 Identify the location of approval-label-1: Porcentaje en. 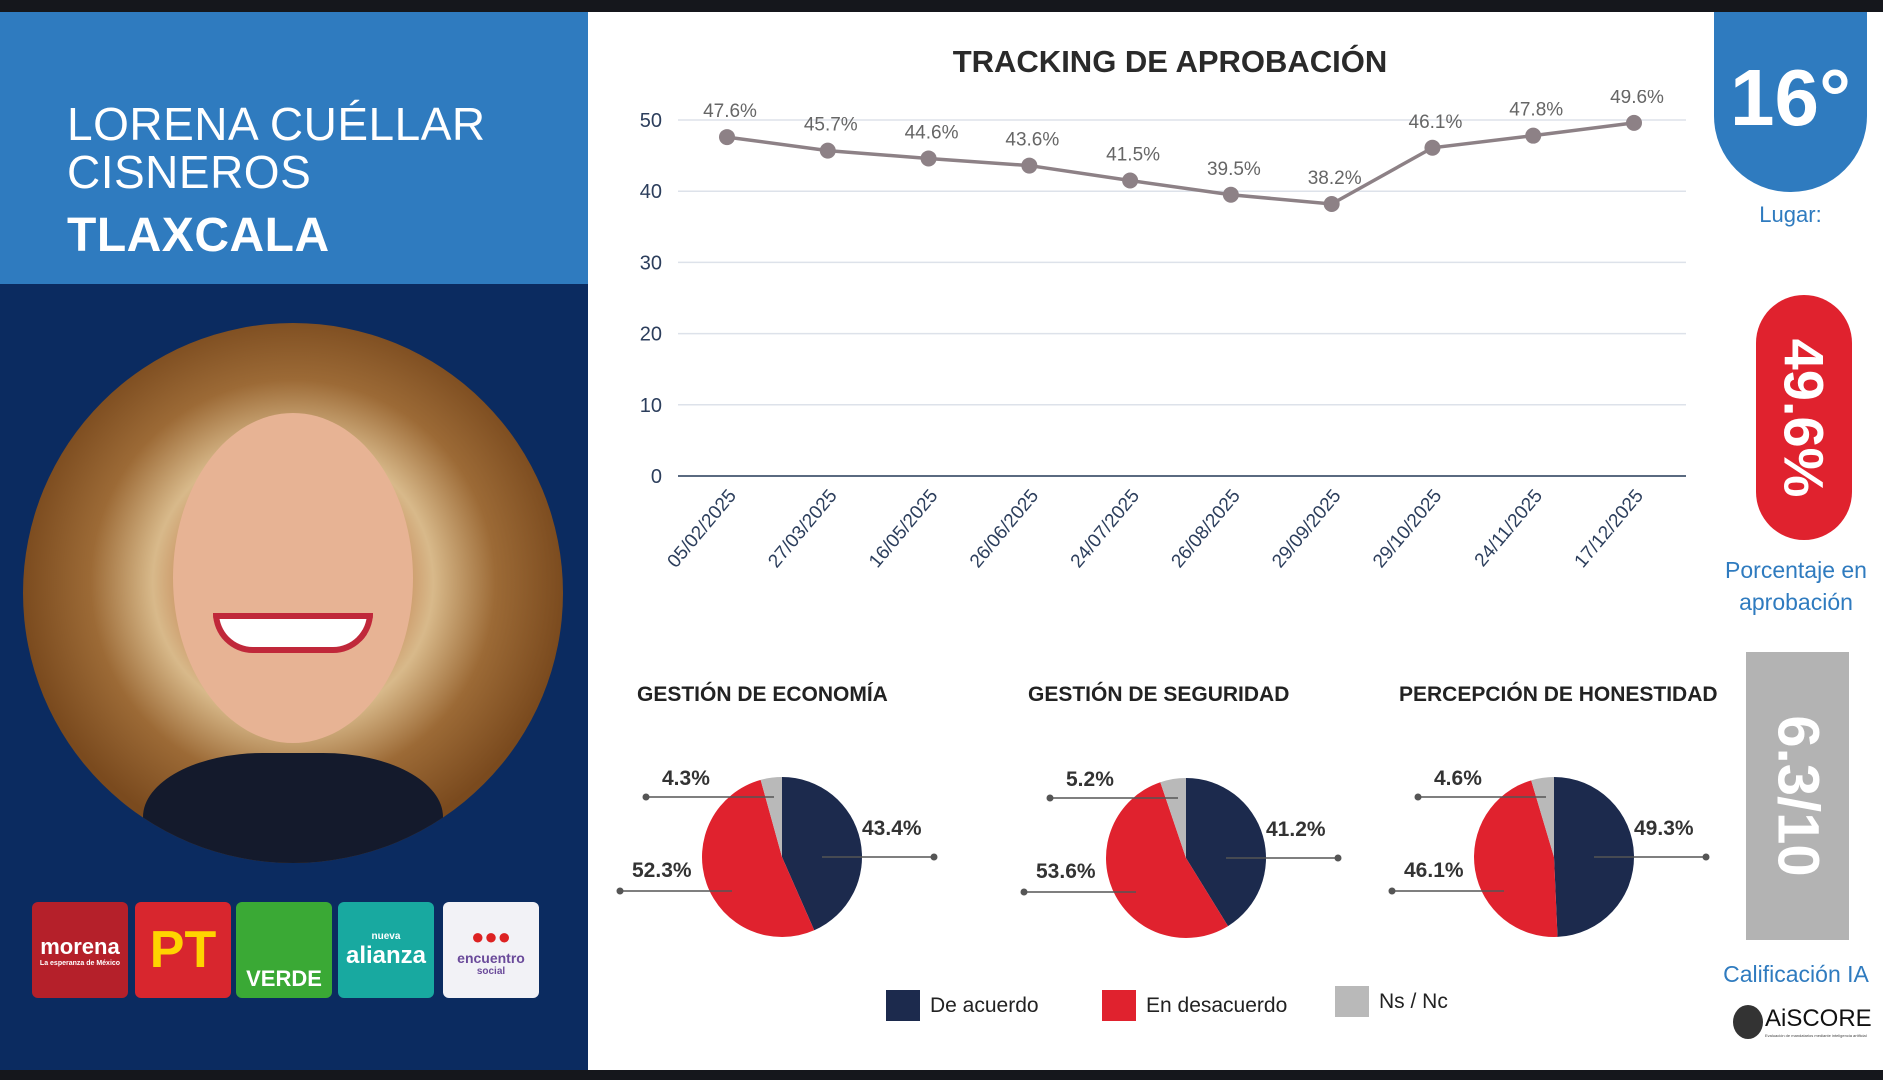
(1796, 570).